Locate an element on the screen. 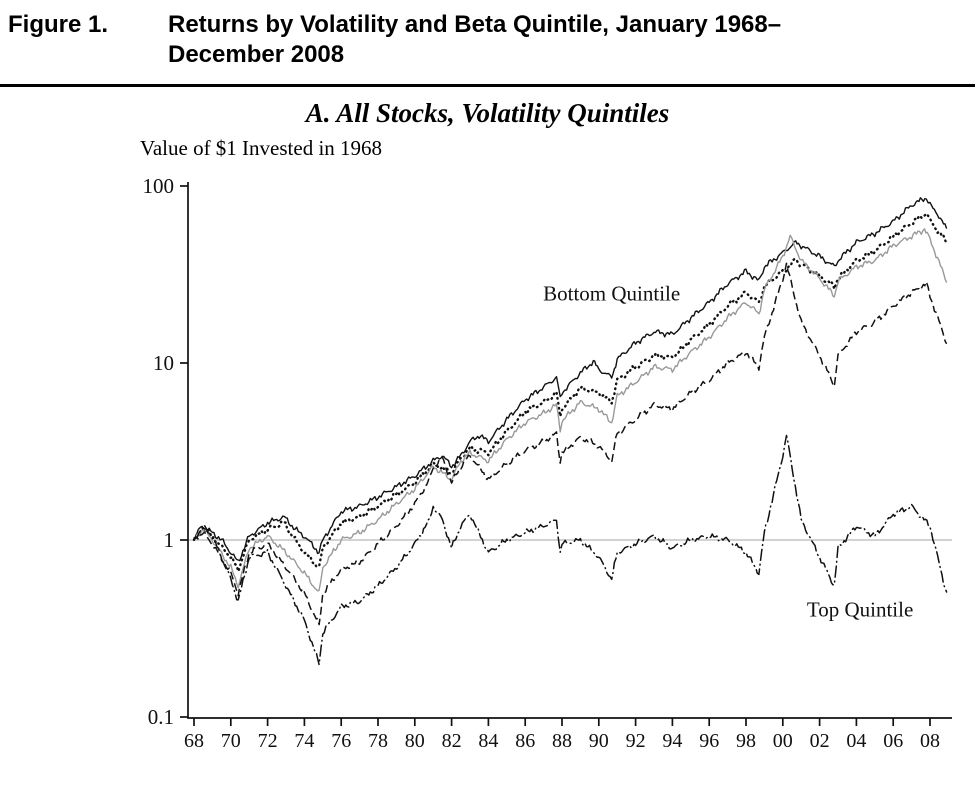 Image resolution: width=975 pixels, height=789 pixels. svg-text: 68 is located at coordinates (194, 741).